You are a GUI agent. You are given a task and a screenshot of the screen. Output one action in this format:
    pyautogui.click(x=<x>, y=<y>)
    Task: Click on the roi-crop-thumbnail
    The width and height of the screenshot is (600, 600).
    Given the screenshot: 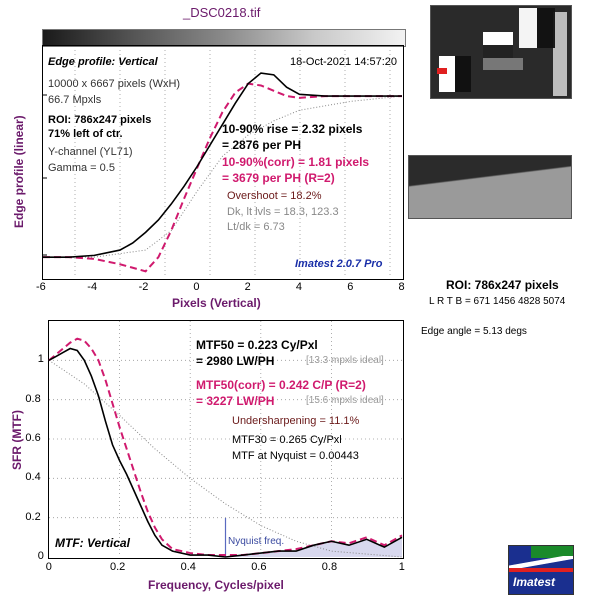 What is the action you would take?
    pyautogui.click(x=490, y=187)
    